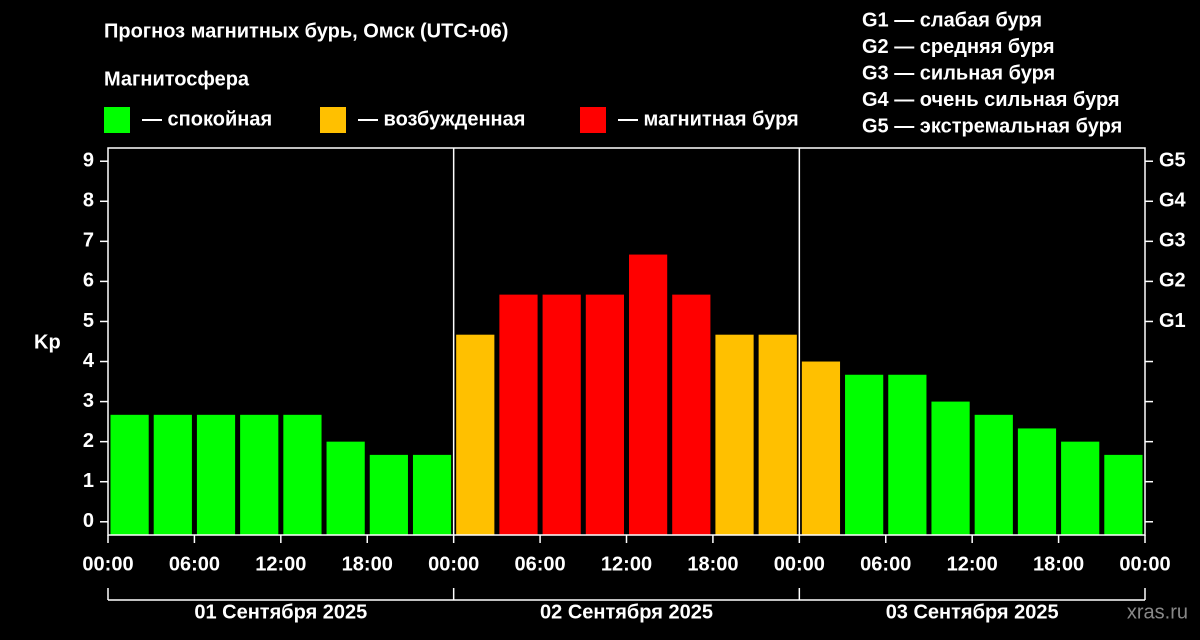  I want to click on storm-scale-entry: G3 — сильная буря, so click(958, 73).